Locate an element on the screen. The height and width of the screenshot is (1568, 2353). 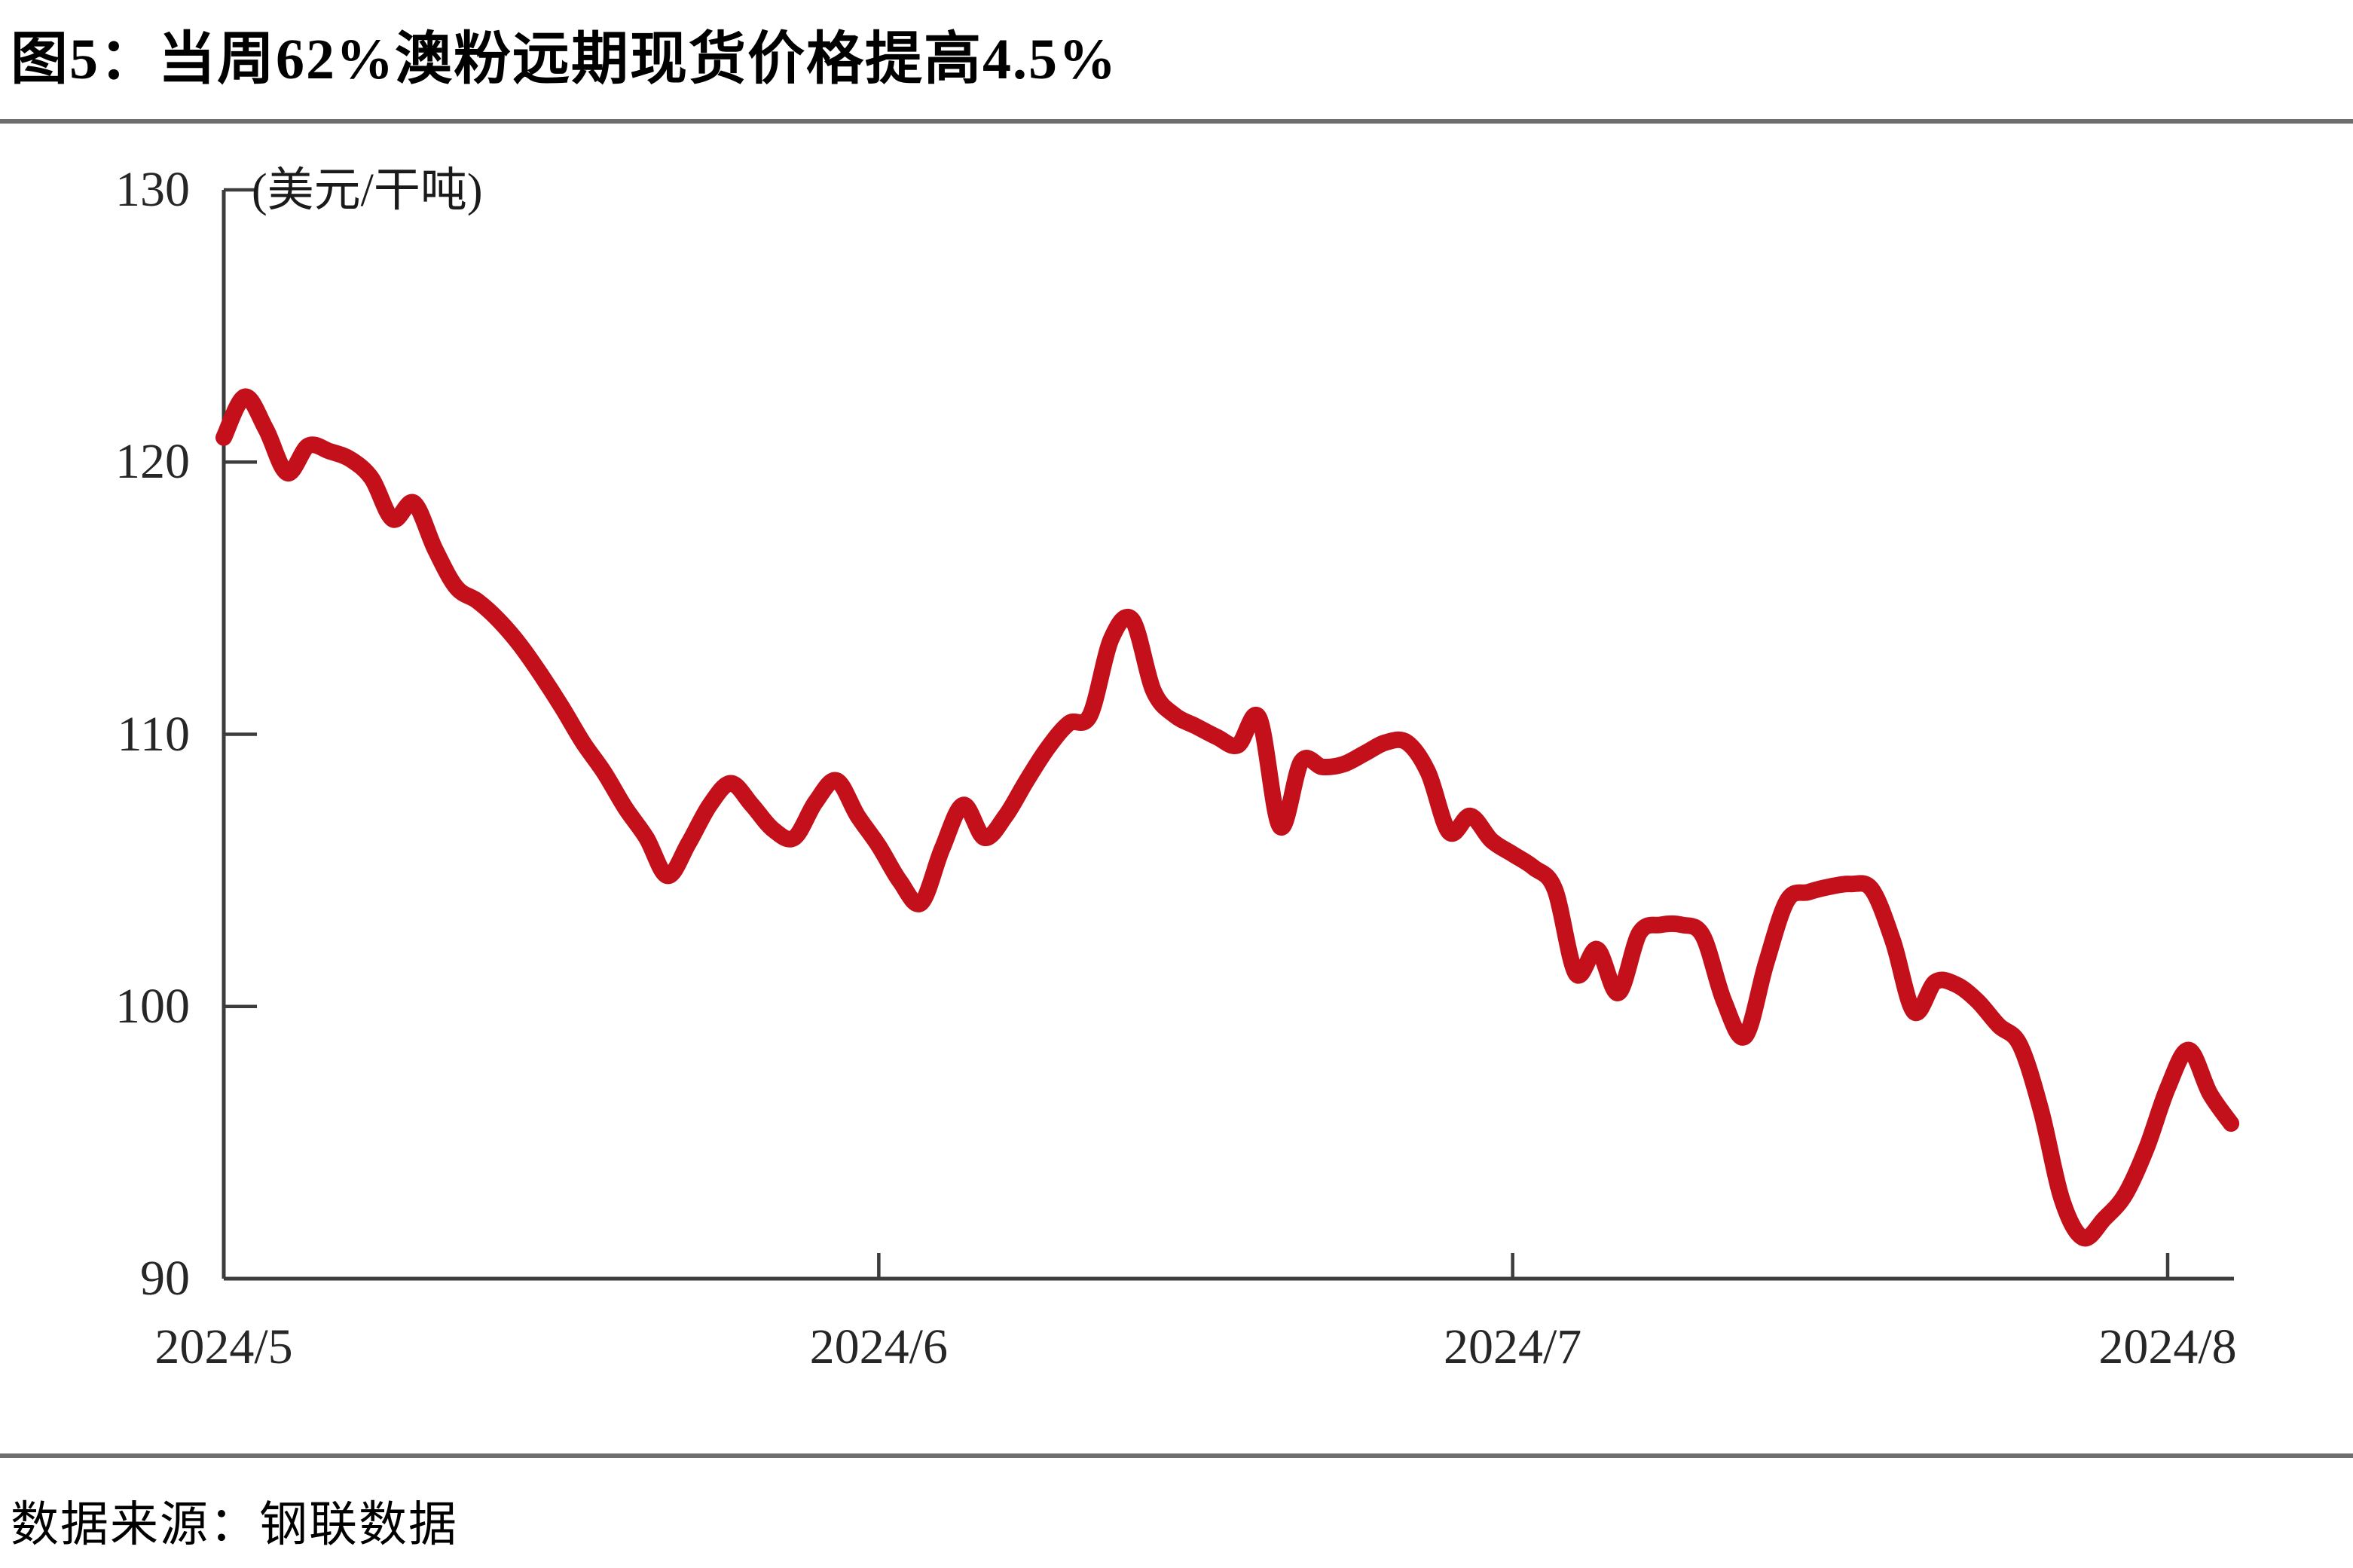
x-tick-label-2024-8: 2024/8 is located at coordinates (2167, 1346).